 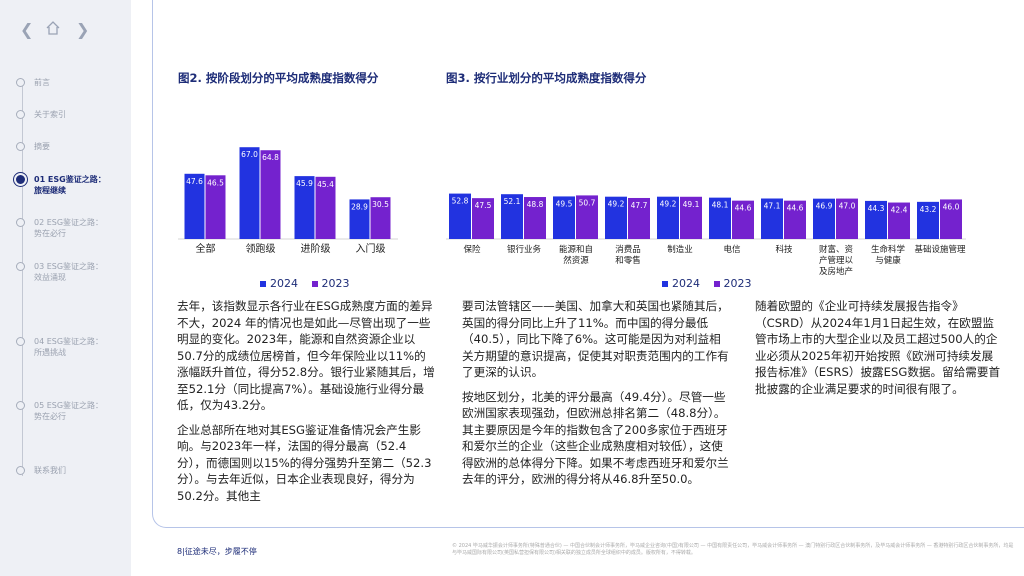 I want to click on data-label: 44.3, so click(x=876, y=208).